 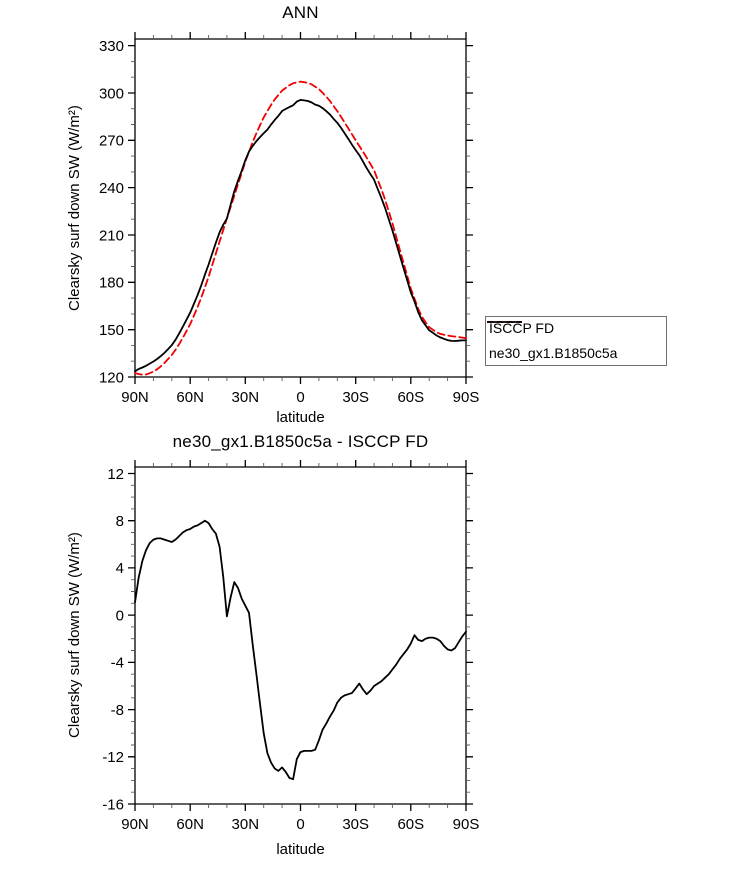 What do you see at coordinates (111, 235) in the screenshot?
I see `top-y-tick-label: 210` at bounding box center [111, 235].